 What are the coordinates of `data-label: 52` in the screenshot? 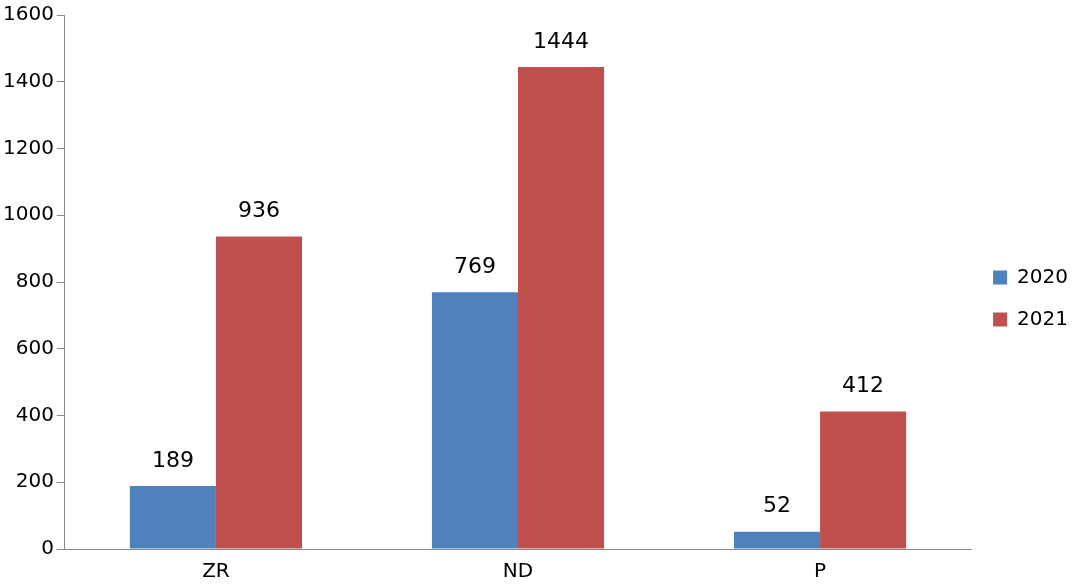 It's located at (777, 505).